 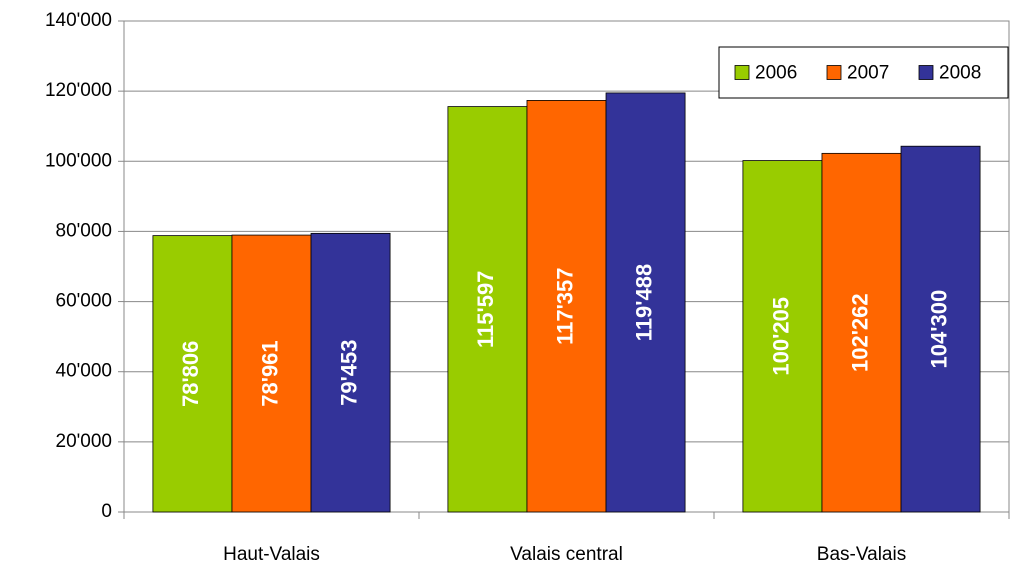 I want to click on value-label: 117'357, so click(x=564, y=305).